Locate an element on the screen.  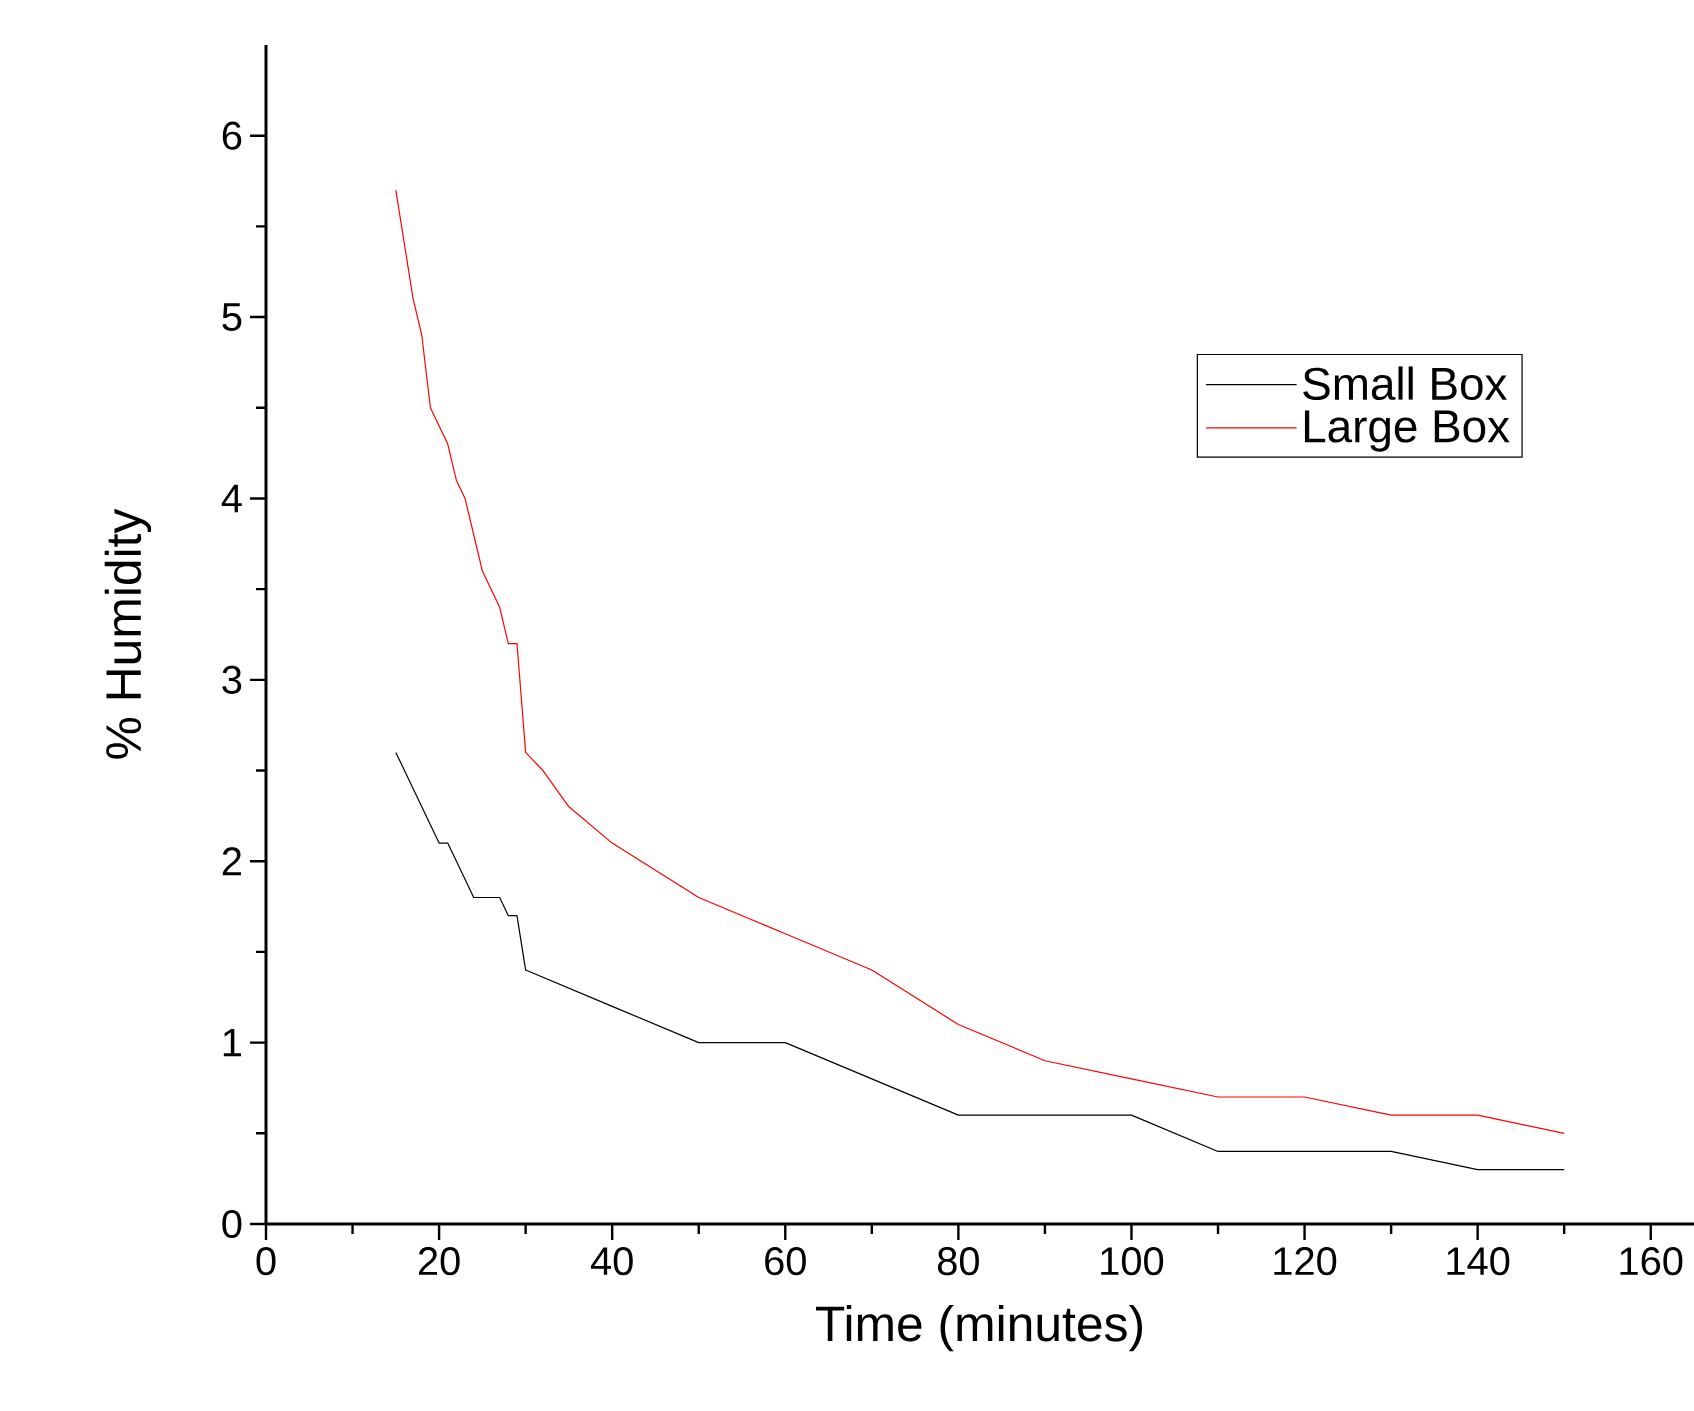
y-tick-label: 1 is located at coordinates (232, 1042).